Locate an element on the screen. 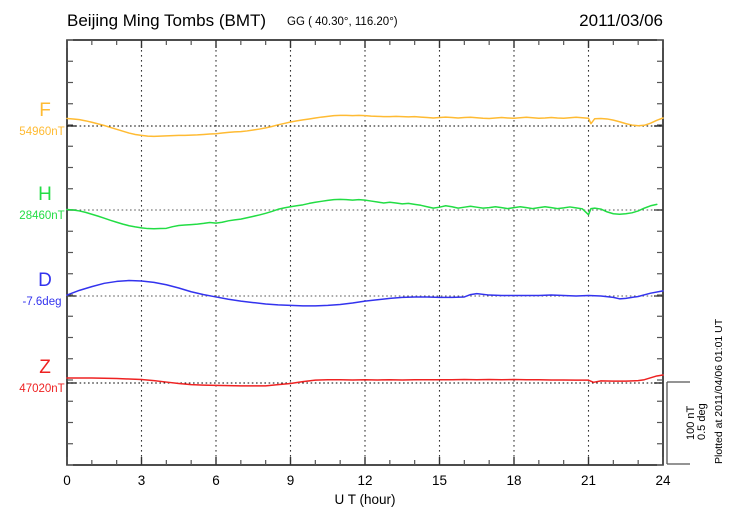  component-value-Z: 47020nT is located at coordinates (41, 389).